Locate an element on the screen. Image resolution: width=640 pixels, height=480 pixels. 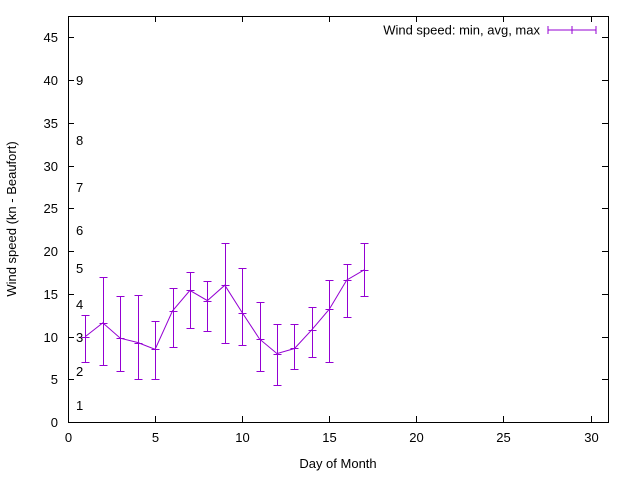
y-tick-label: 35 is located at coordinates (51, 123).